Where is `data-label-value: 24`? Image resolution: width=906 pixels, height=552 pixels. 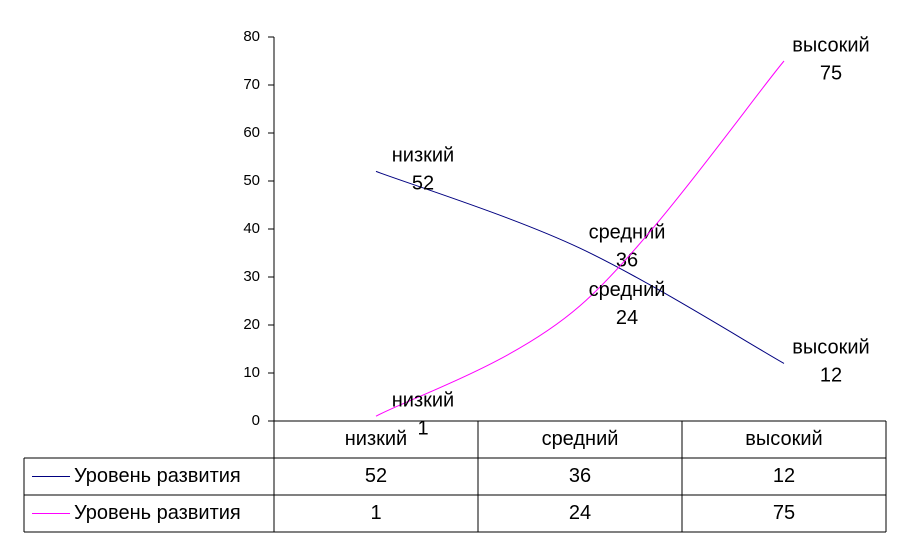
data-label-value: 24 is located at coordinates (627, 318).